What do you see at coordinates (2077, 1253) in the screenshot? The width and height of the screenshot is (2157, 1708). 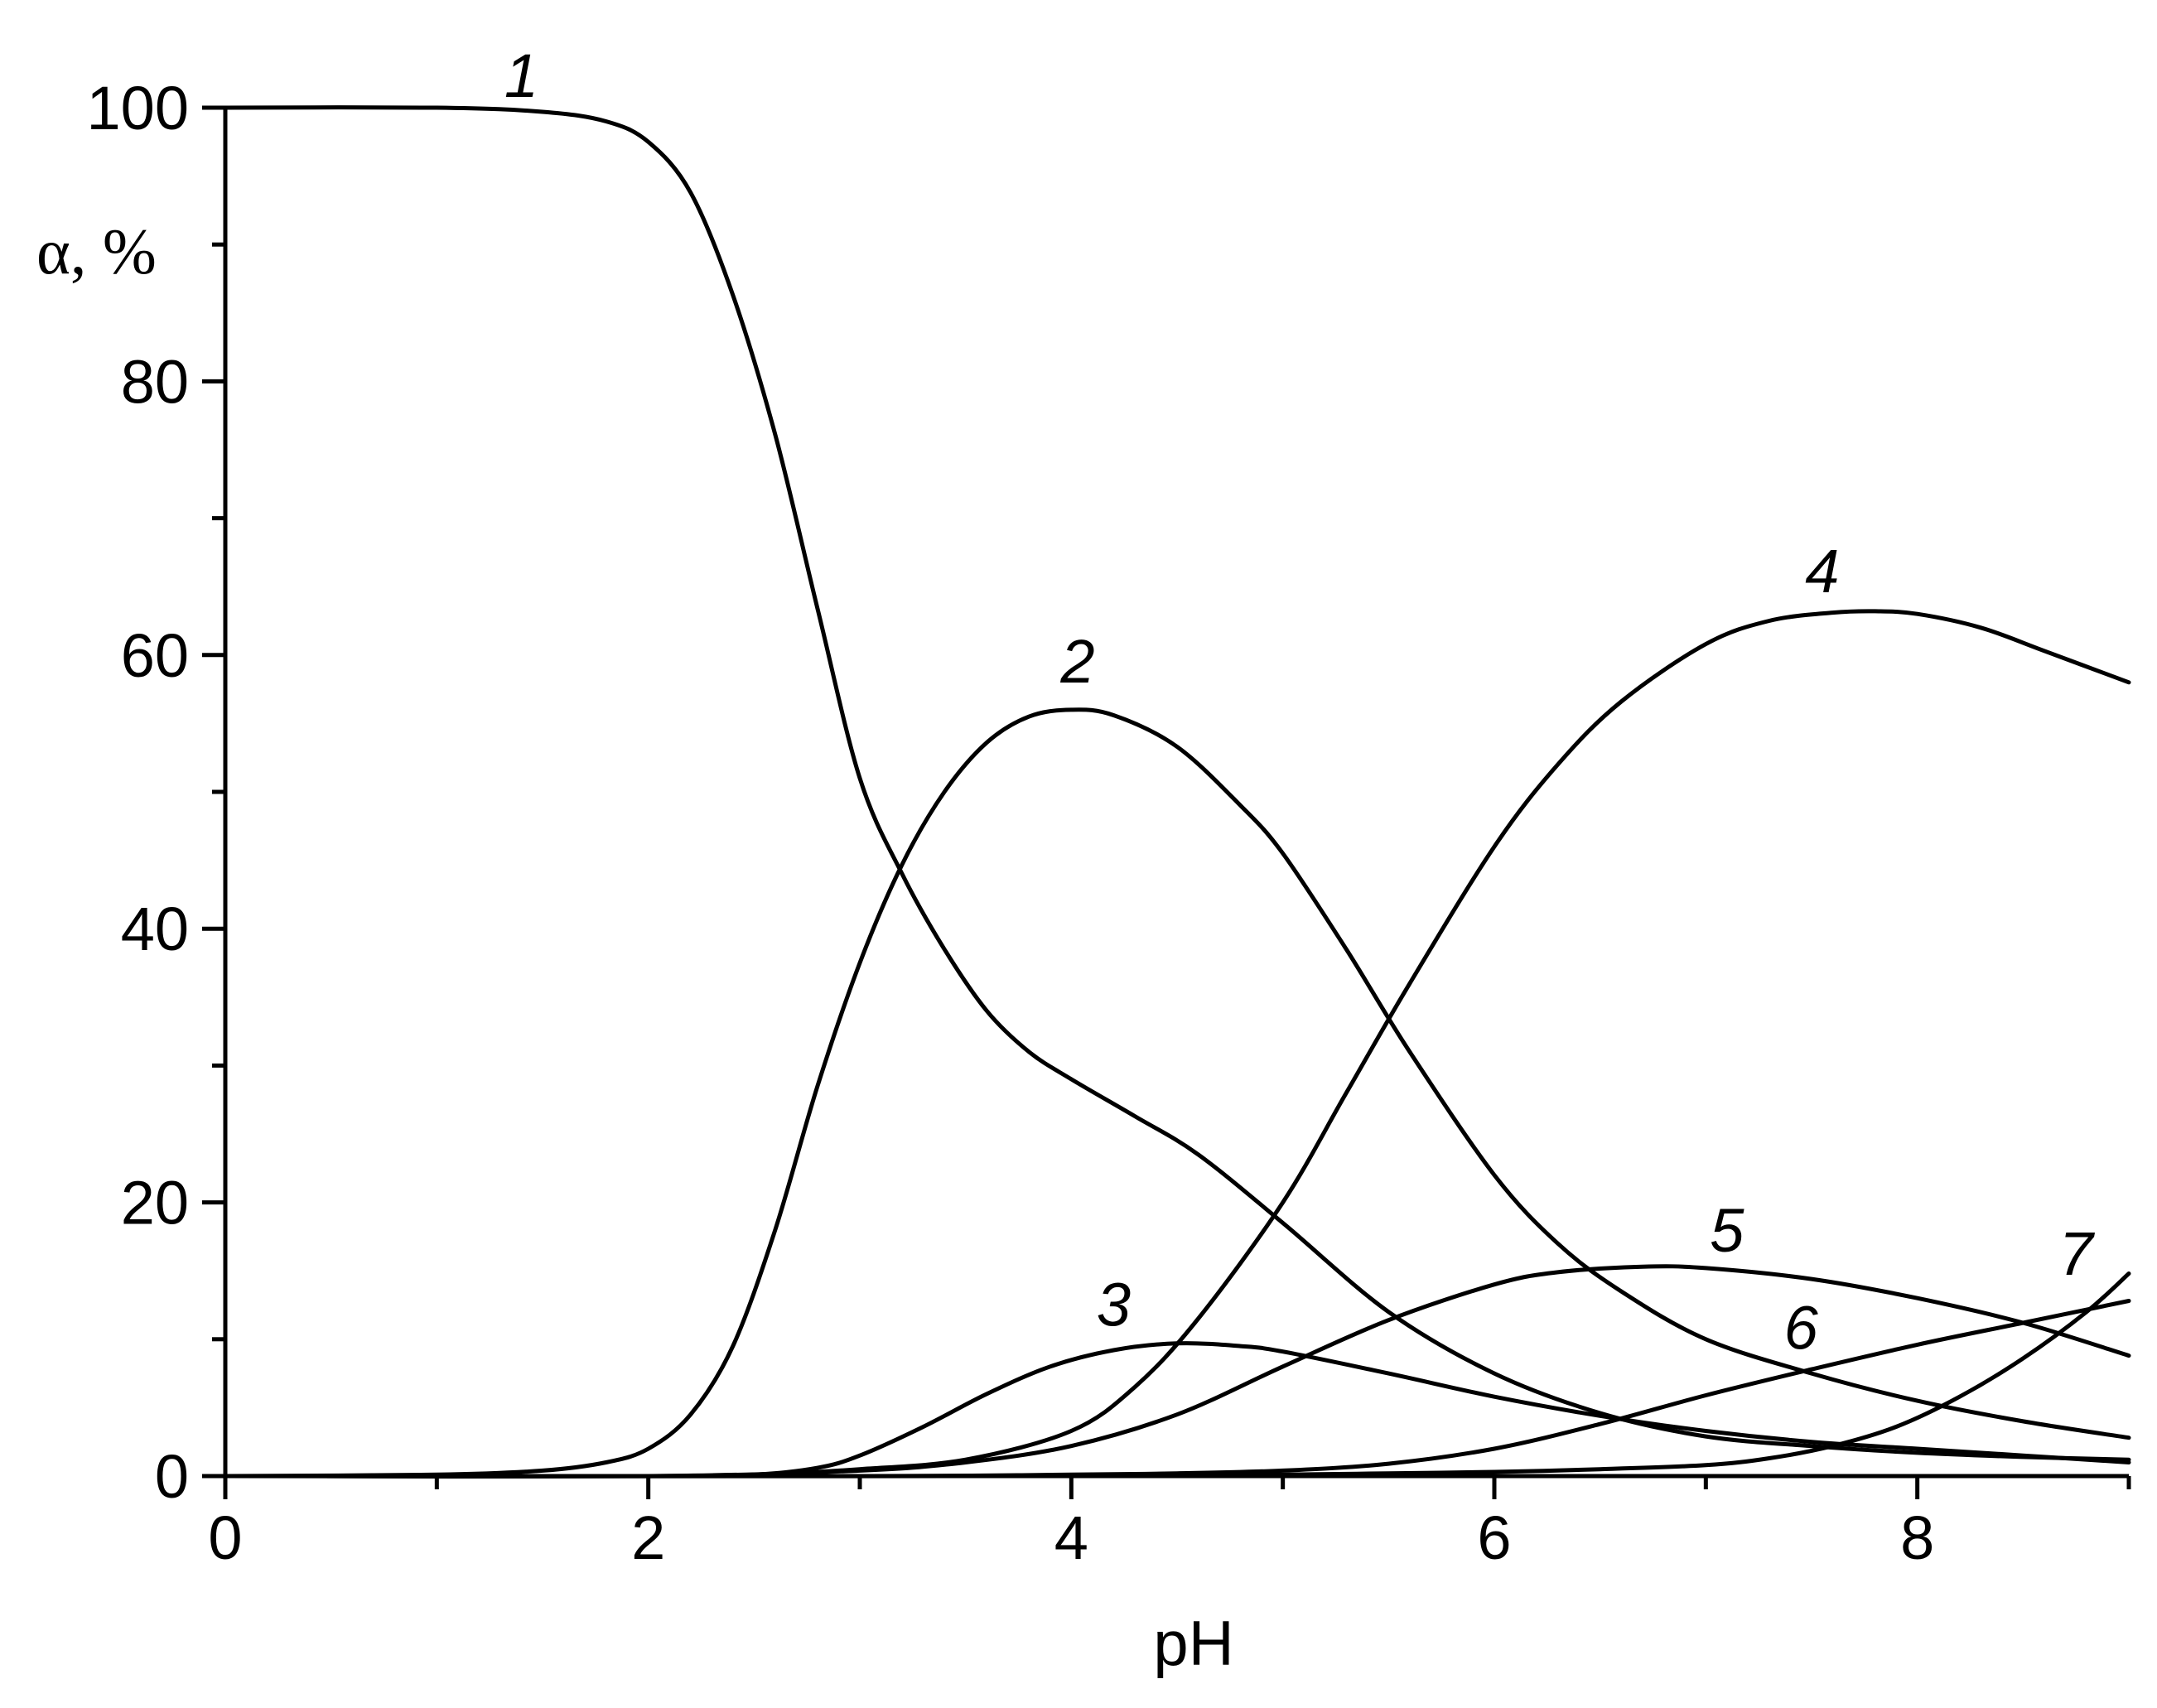 I see `series-7-label: 7` at bounding box center [2077, 1253].